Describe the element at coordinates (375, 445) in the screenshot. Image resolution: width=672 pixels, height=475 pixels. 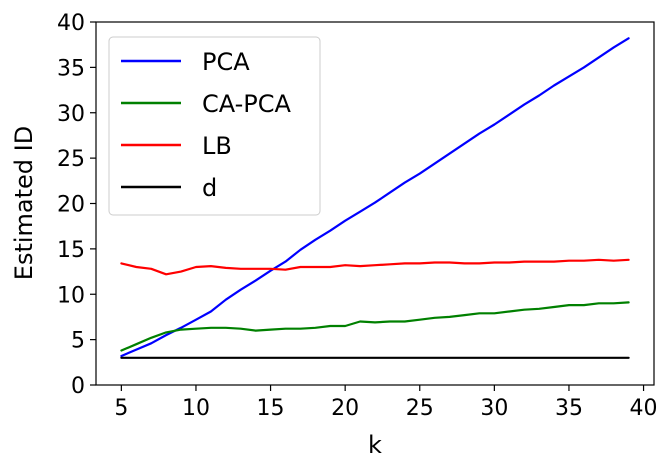
I see `x-axis-label: k` at that location.